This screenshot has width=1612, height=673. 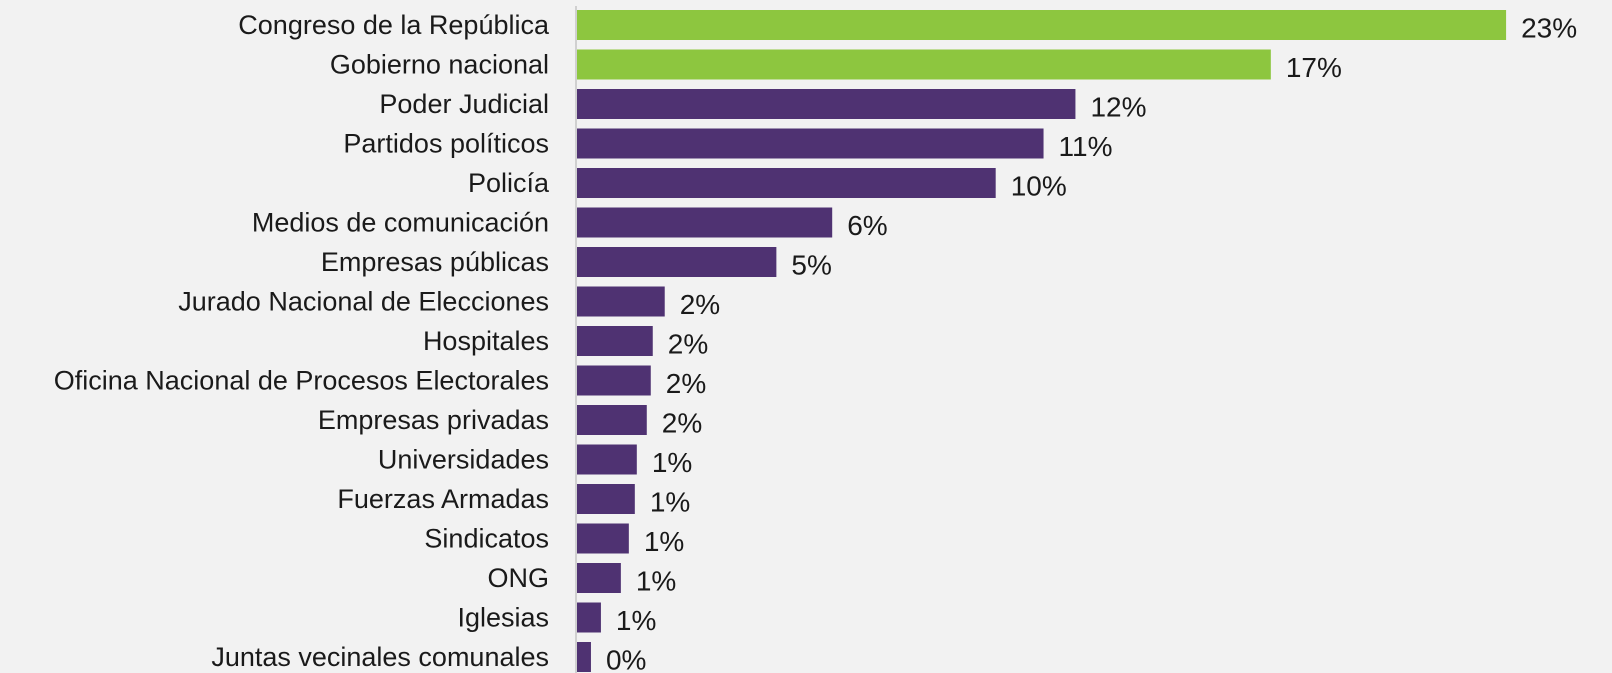 I want to click on category-label: Gobierno nacional, so click(x=439, y=65).